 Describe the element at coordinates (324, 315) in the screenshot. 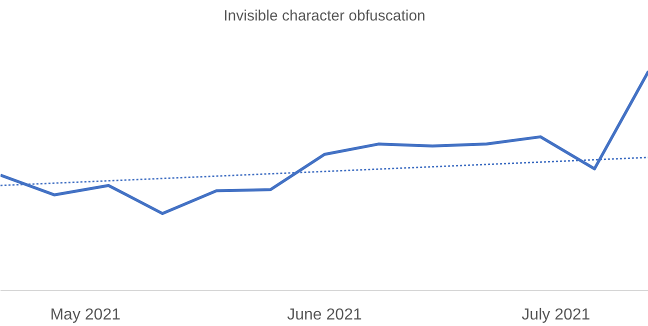

I see `x-tick-label: June 2021` at that location.